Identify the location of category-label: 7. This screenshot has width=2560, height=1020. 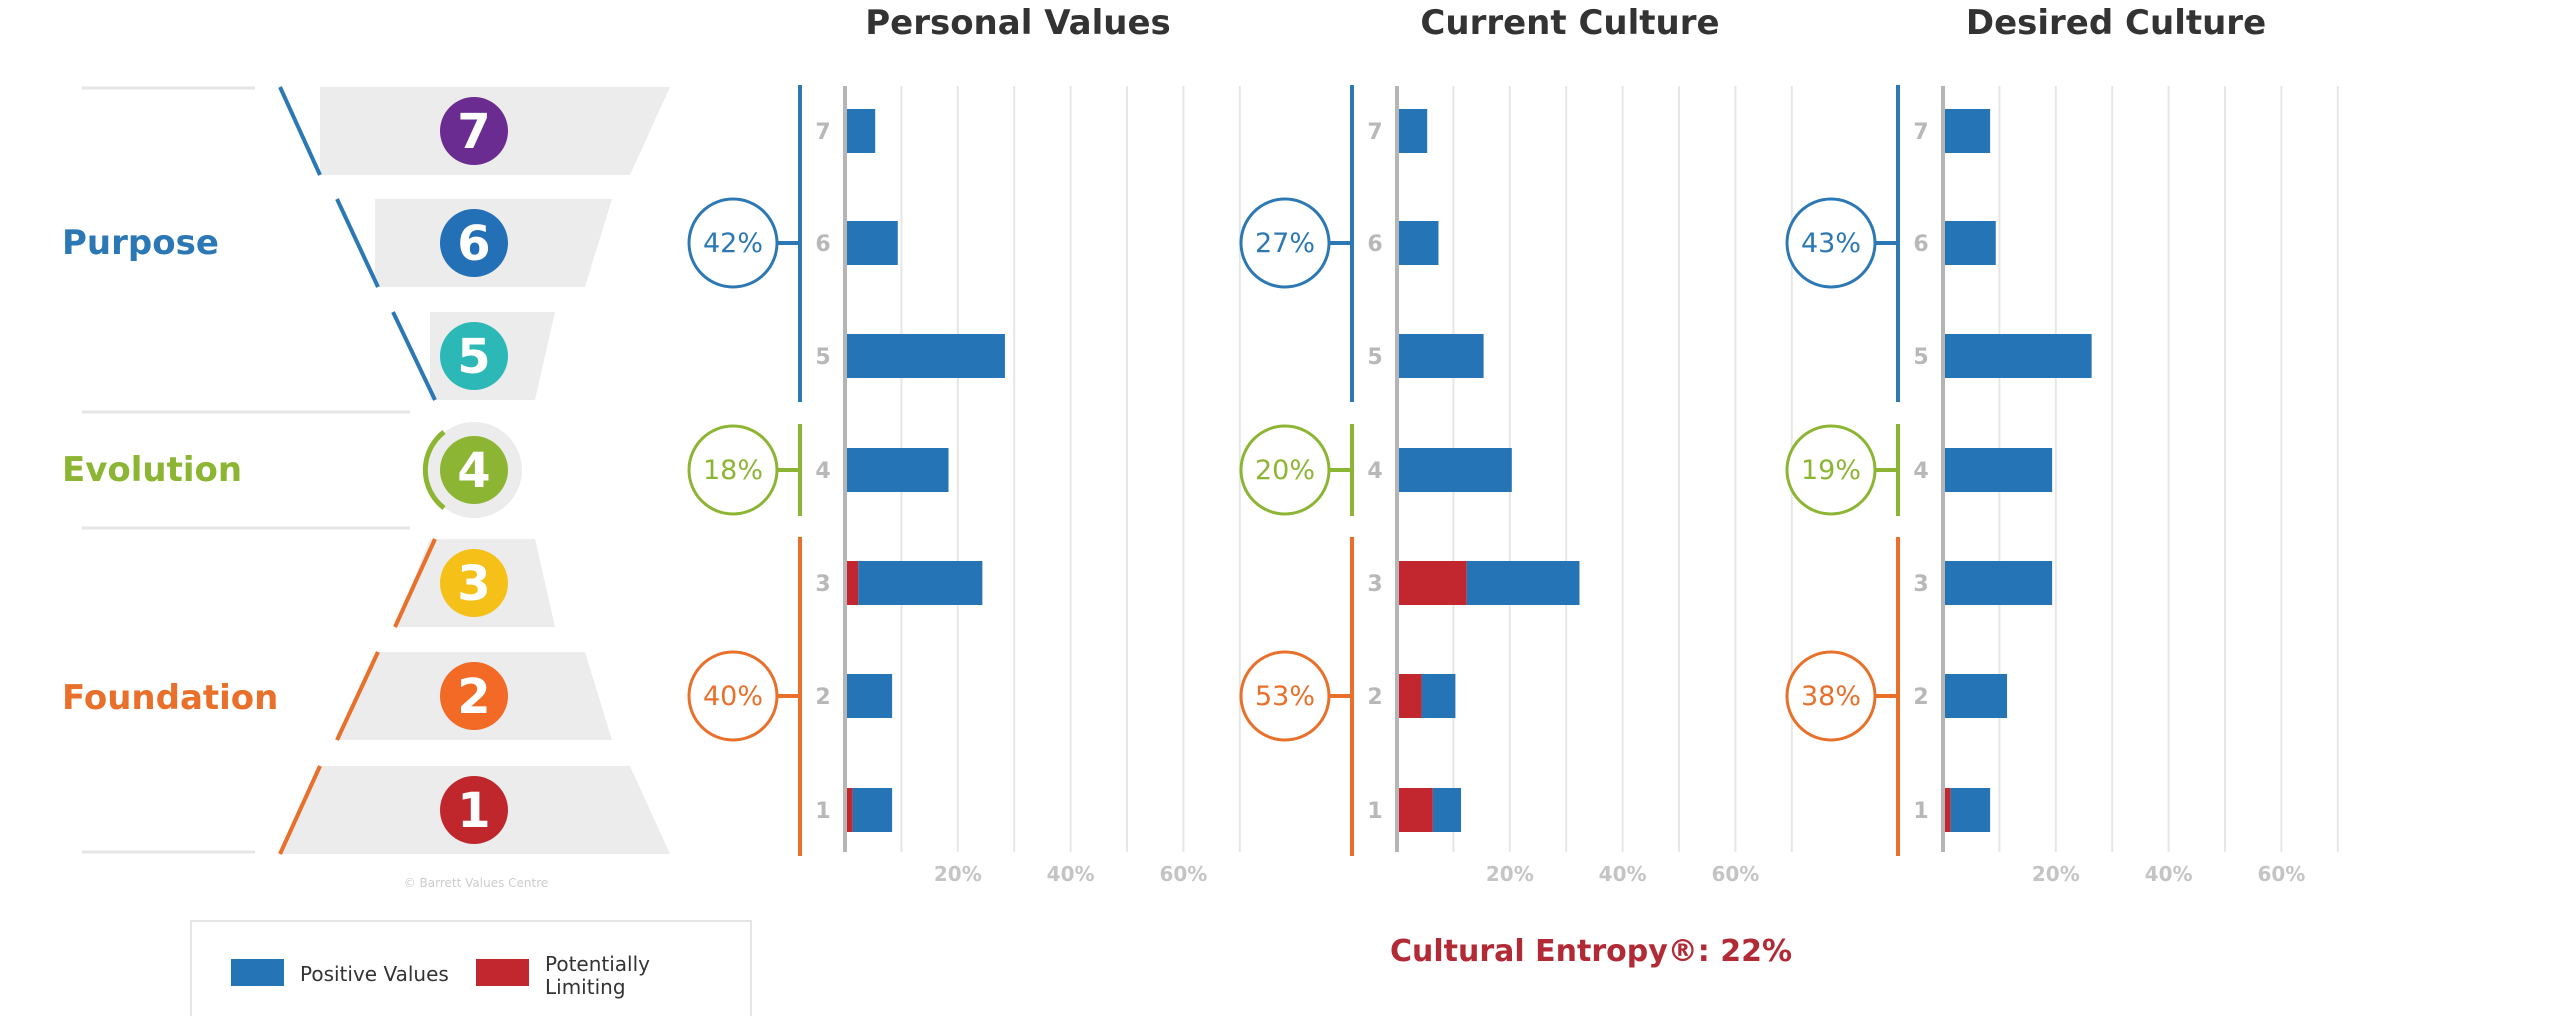
(822, 132).